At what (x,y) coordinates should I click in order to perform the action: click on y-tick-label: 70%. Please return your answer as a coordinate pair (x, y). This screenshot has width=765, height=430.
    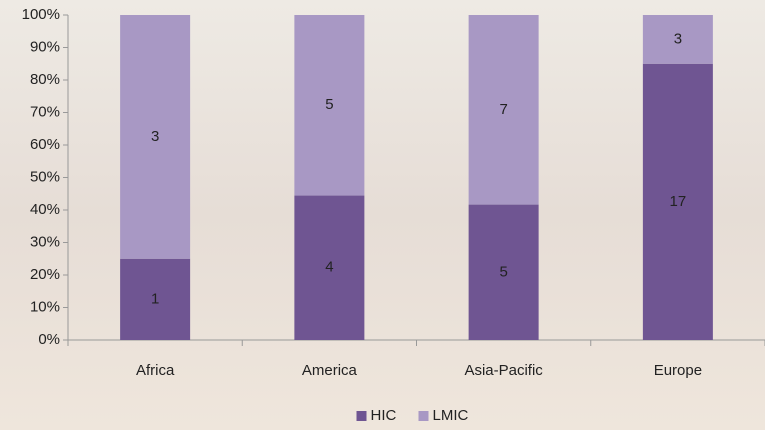
    Looking at the image, I should click on (45, 111).